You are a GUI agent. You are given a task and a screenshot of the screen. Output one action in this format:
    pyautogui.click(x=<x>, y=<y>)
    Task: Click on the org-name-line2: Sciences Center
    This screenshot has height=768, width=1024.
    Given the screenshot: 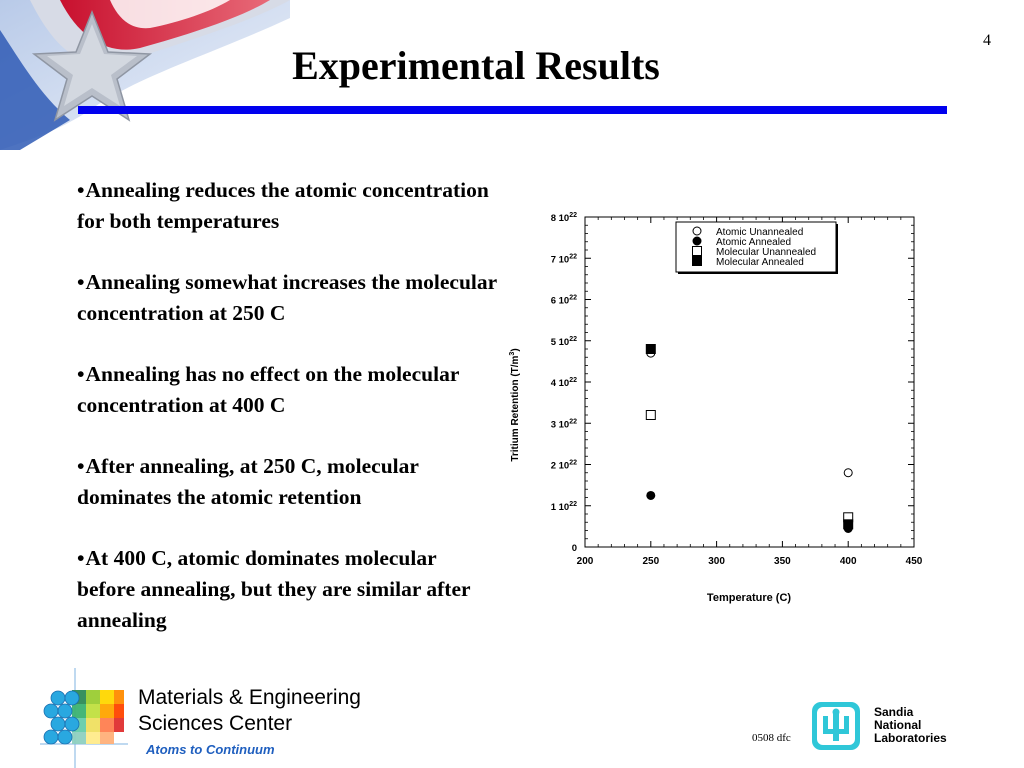 What is the action you would take?
    pyautogui.click(x=215, y=723)
    